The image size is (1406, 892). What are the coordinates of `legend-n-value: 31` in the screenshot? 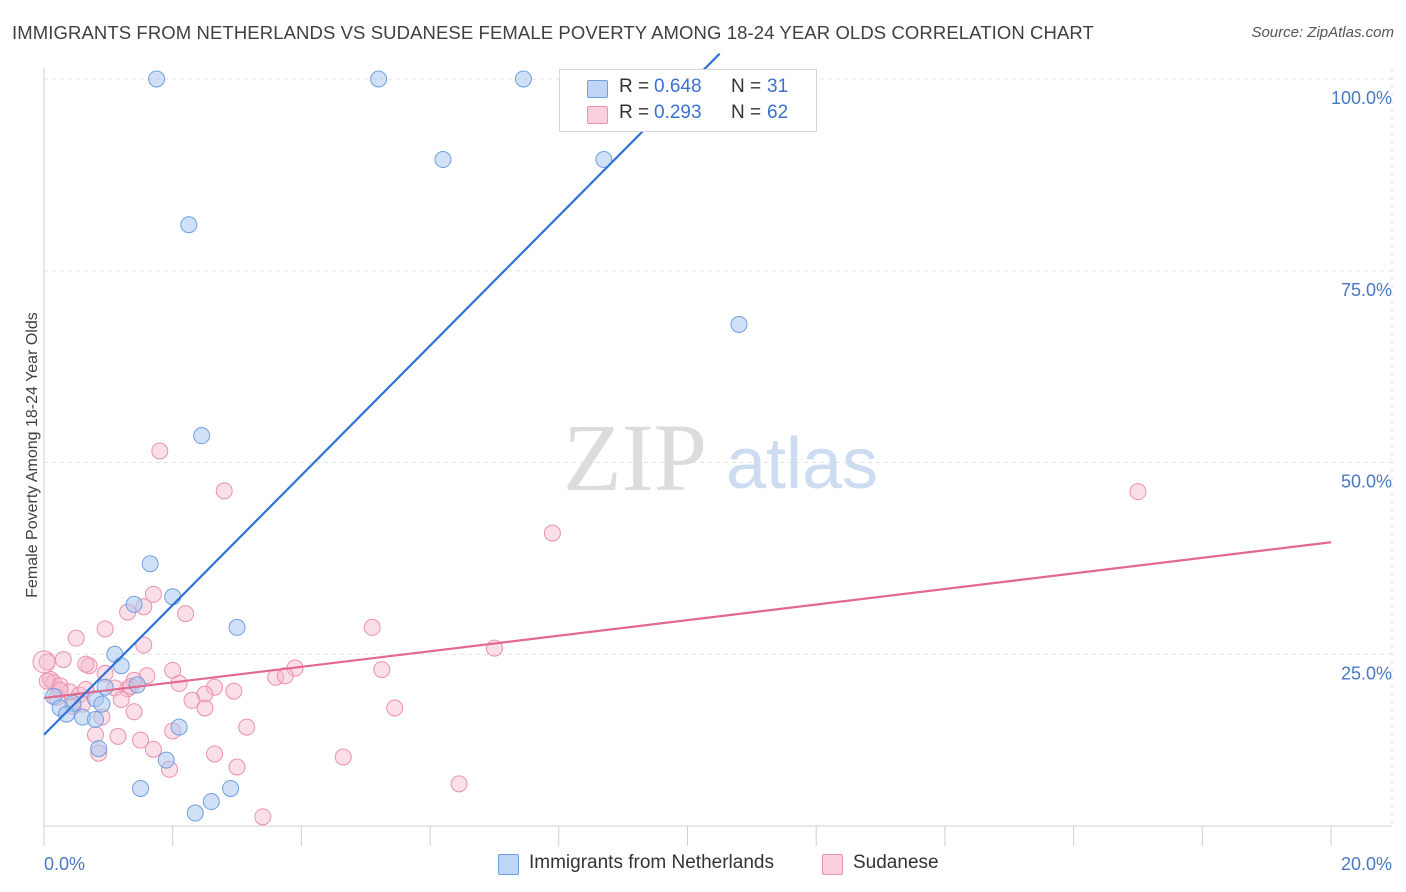 It's located at (778, 86).